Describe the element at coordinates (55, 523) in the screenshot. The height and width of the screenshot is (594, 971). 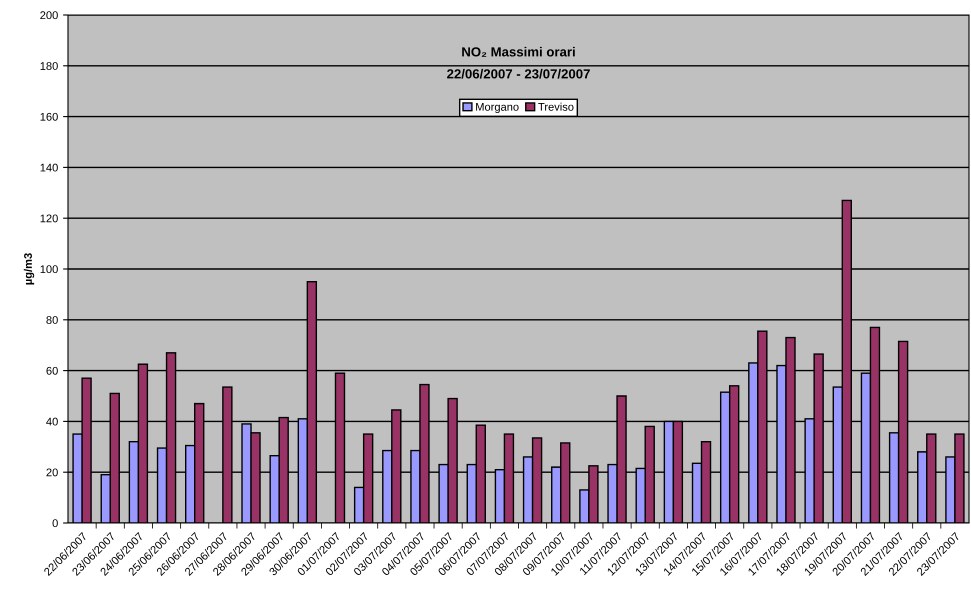
I see `y-tick-label: 0` at that location.